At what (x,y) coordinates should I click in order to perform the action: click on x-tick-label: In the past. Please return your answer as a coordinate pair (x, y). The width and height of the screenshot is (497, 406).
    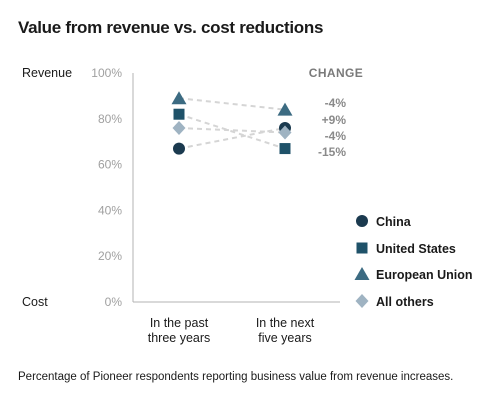
    Looking at the image, I should click on (179, 323).